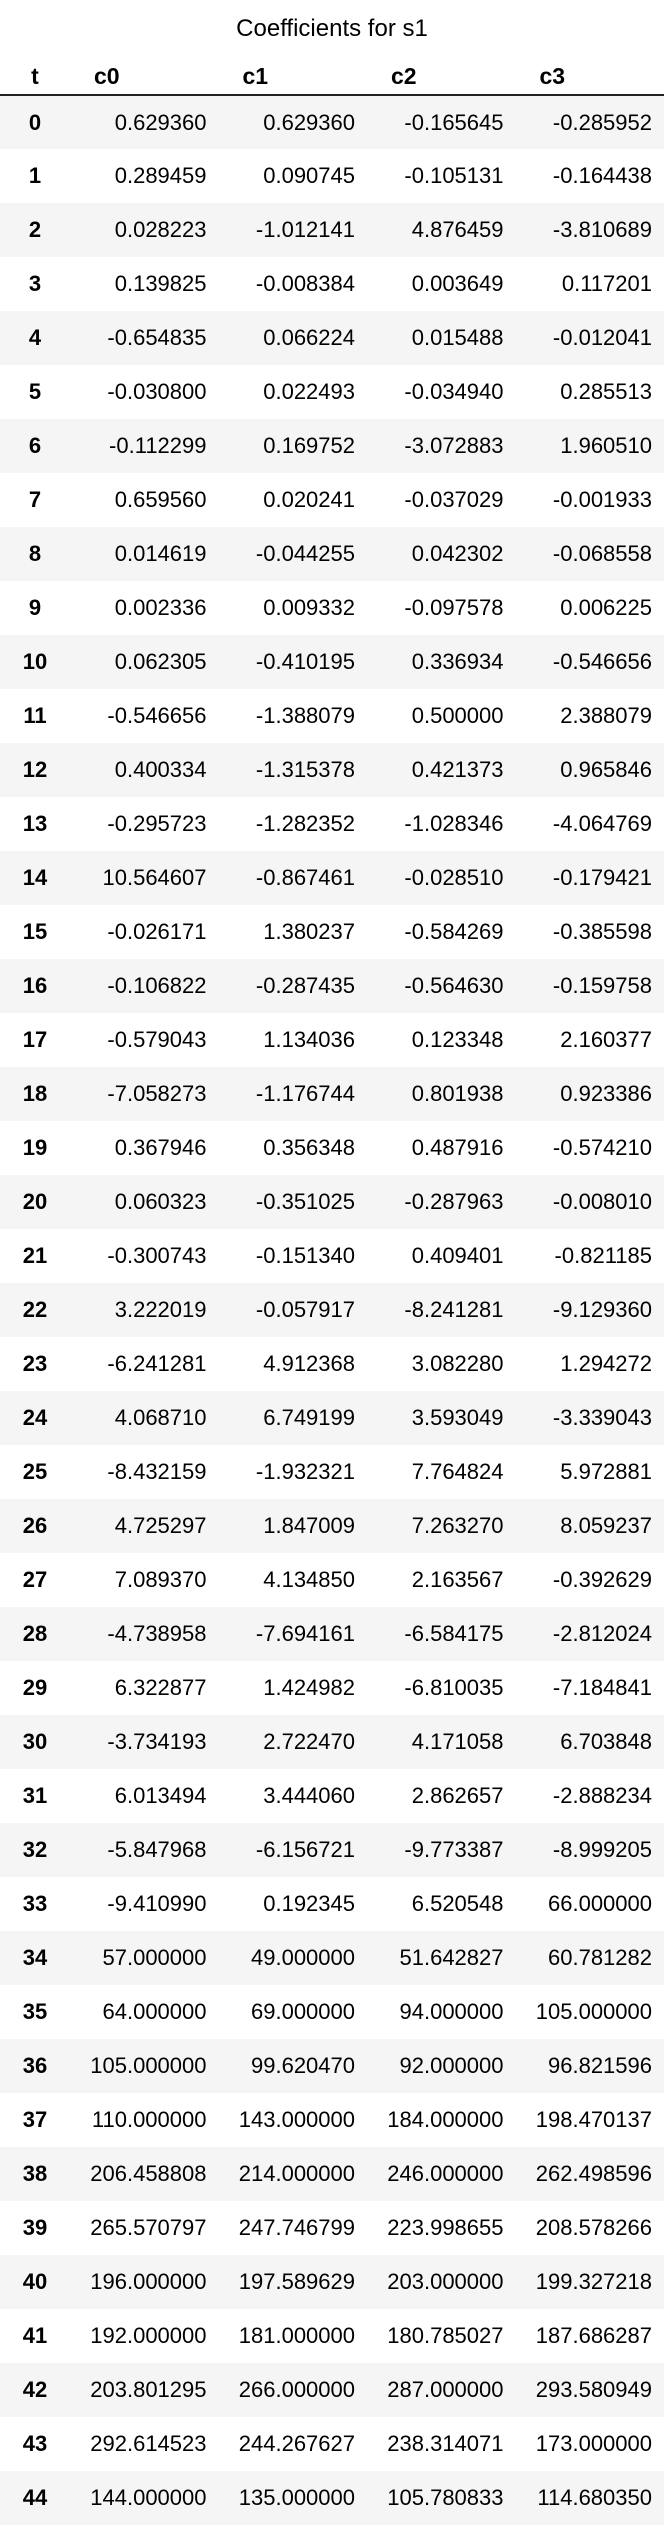 The width and height of the screenshot is (664, 2535). I want to click on table-row: 16 -0.106822 -0.287435 -0.564630 -0.159758, so click(332, 986).